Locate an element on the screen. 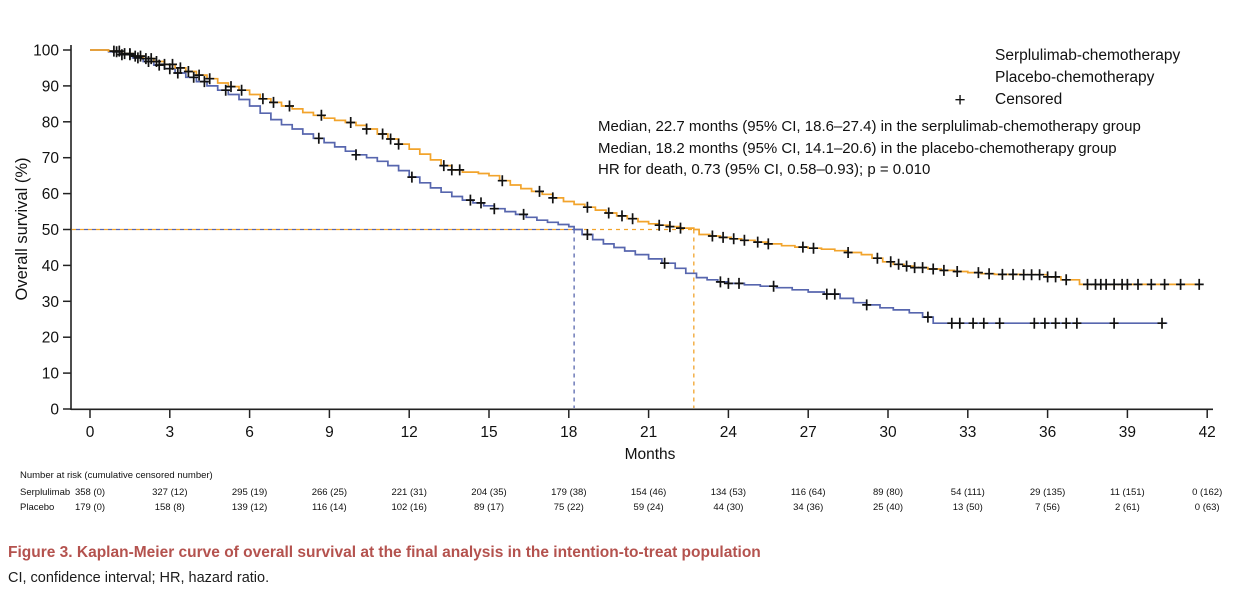  y-tick-label: 20 is located at coordinates (51, 338).